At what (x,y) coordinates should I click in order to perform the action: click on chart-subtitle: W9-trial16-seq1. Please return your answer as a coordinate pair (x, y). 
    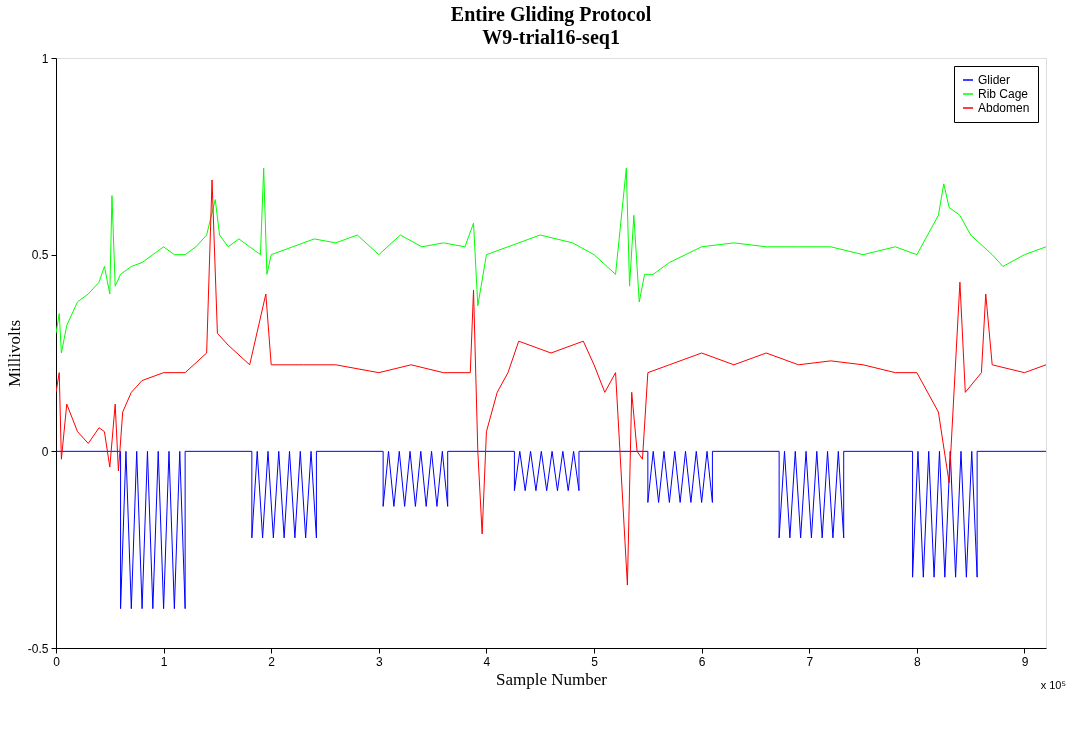
    Looking at the image, I should click on (551, 37).